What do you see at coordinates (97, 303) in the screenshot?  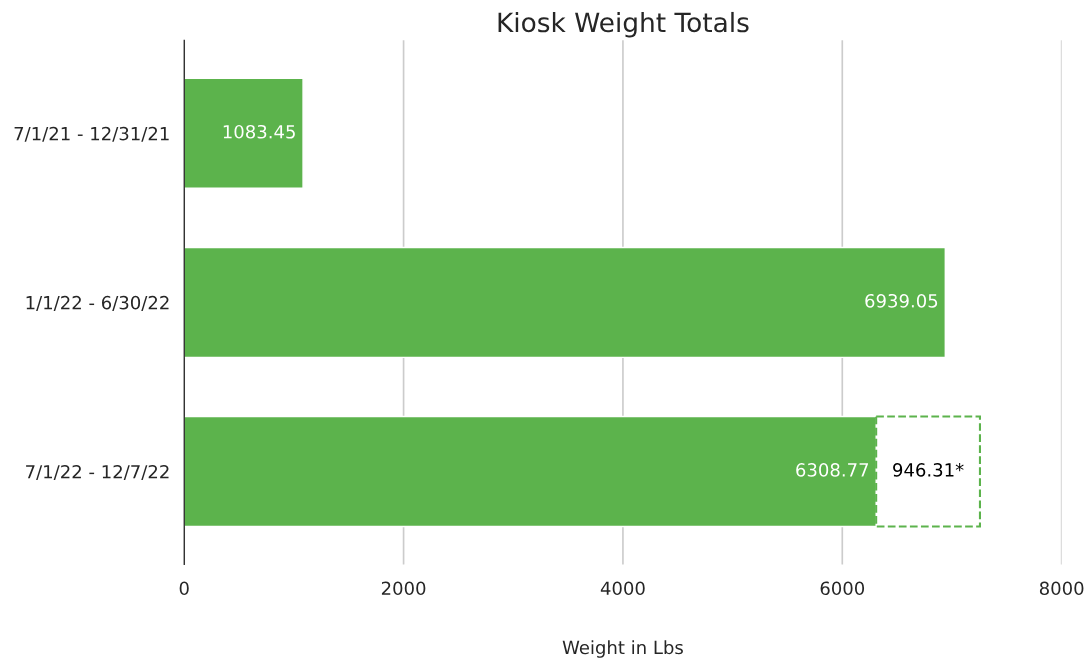 I see `y-tick-label: 1/1/22 - 6/30/22` at bounding box center [97, 303].